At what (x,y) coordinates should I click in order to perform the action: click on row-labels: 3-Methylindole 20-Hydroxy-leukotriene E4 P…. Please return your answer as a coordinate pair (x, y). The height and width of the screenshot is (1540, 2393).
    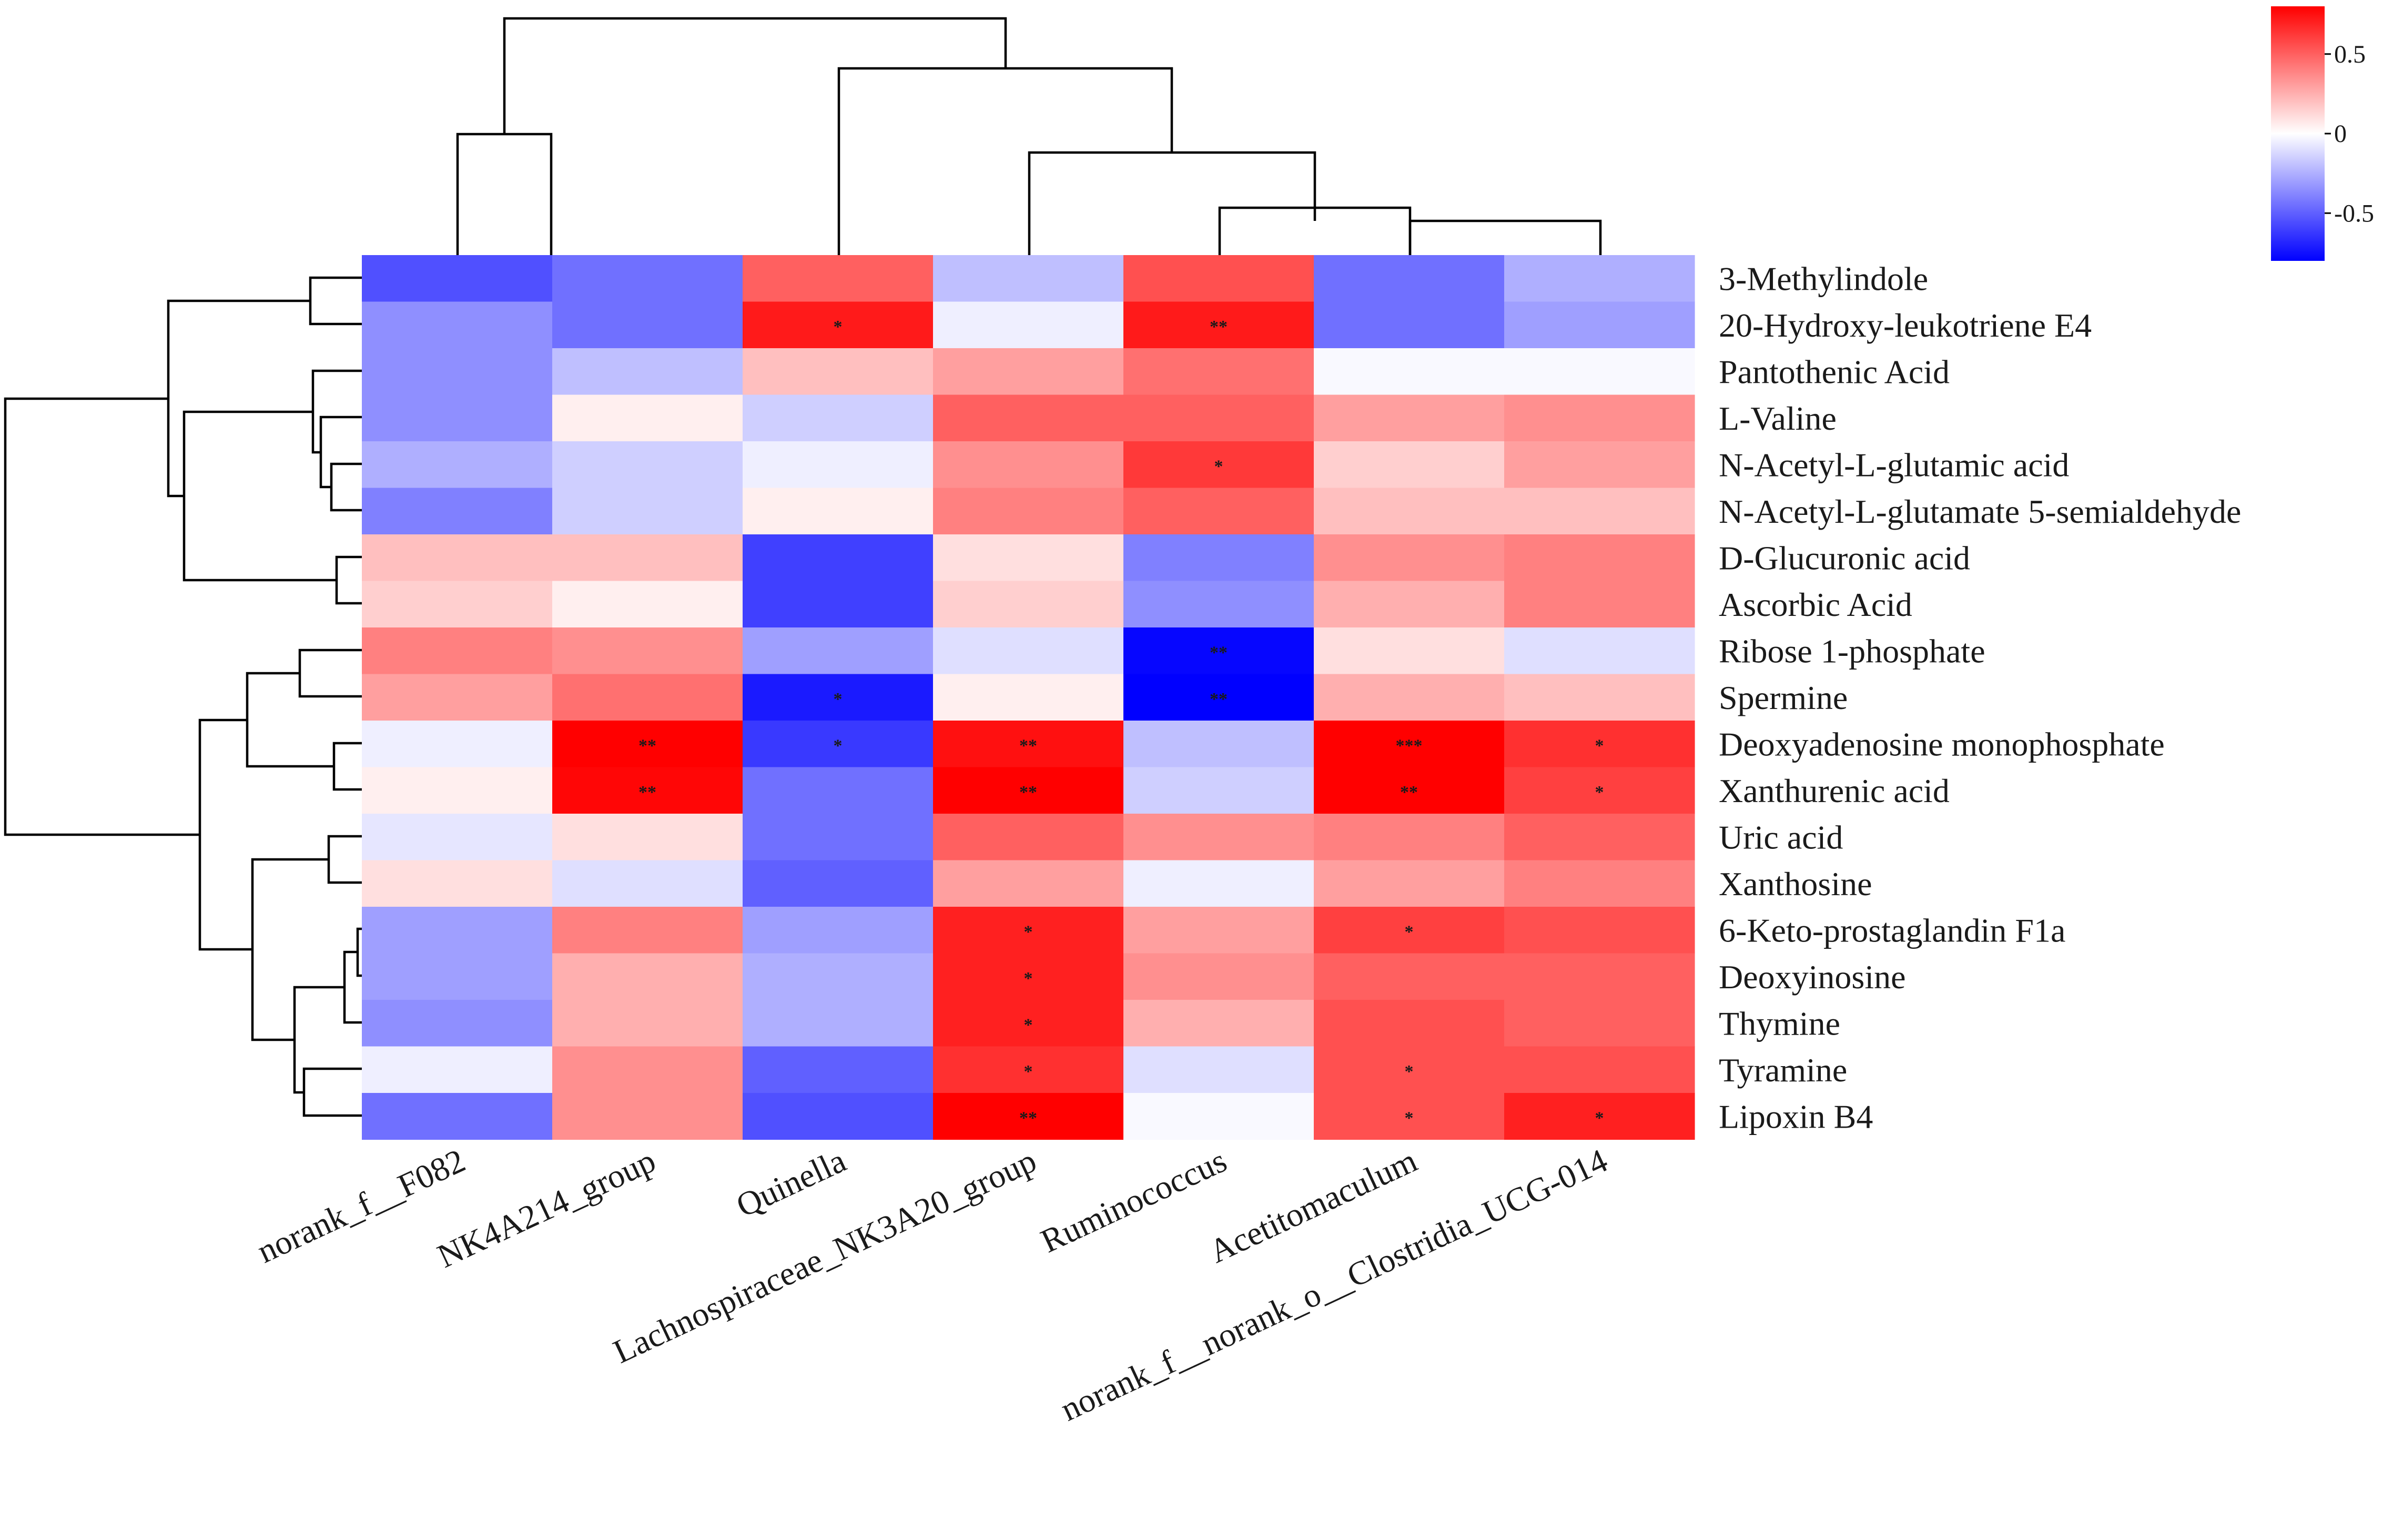
    Looking at the image, I should click on (1980, 697).